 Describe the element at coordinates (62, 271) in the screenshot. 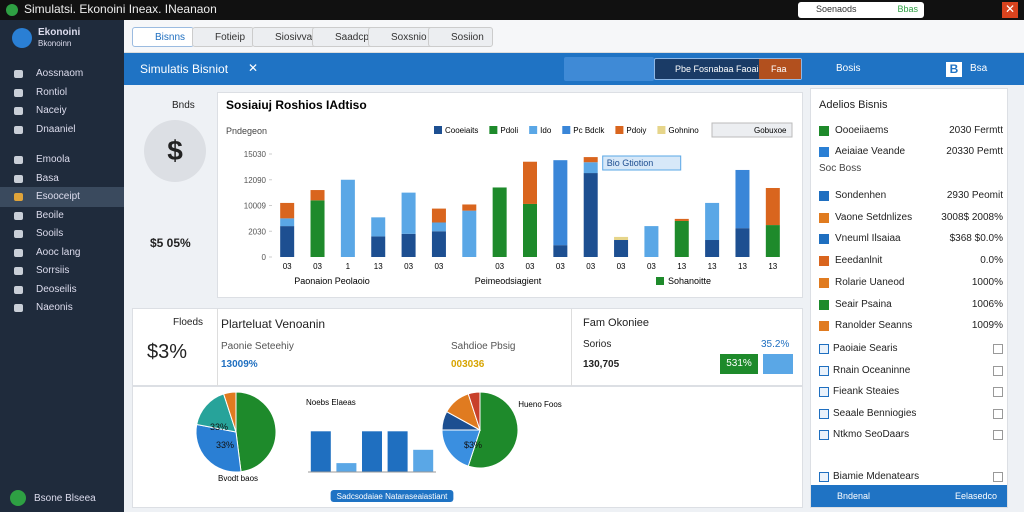

I see `nav-item: Sorrsiis` at that location.